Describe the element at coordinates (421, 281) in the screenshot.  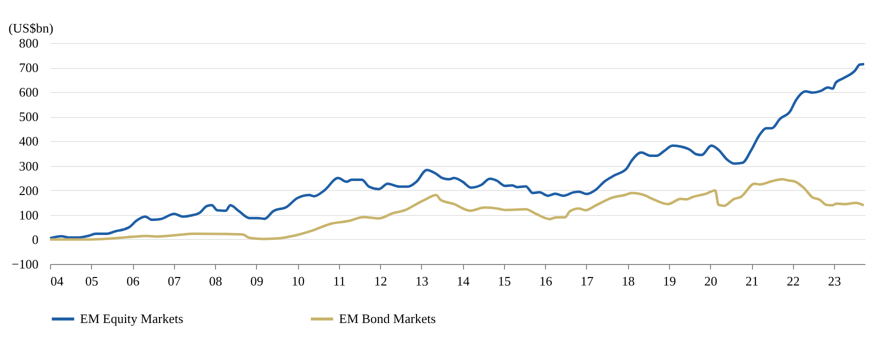
I see `x-tick-label: 13` at that location.